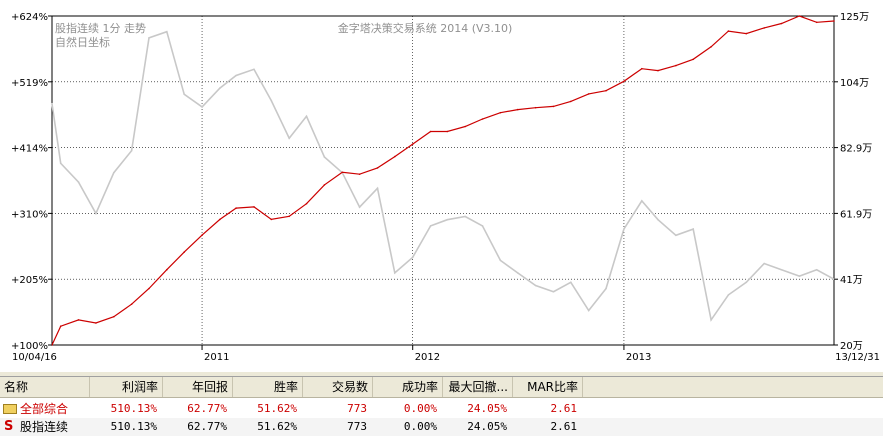 The height and width of the screenshot is (442, 883). What do you see at coordinates (29, 83) in the screenshot?
I see `left-tick-label: +519%` at bounding box center [29, 83].